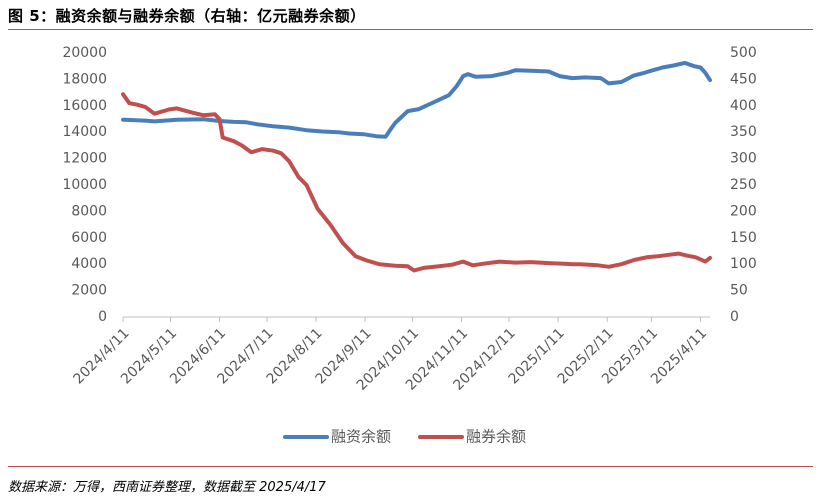 This screenshot has width=821, height=499. What do you see at coordinates (89, 238) in the screenshot?
I see `y-left-tick-label: 6000` at bounding box center [89, 238].